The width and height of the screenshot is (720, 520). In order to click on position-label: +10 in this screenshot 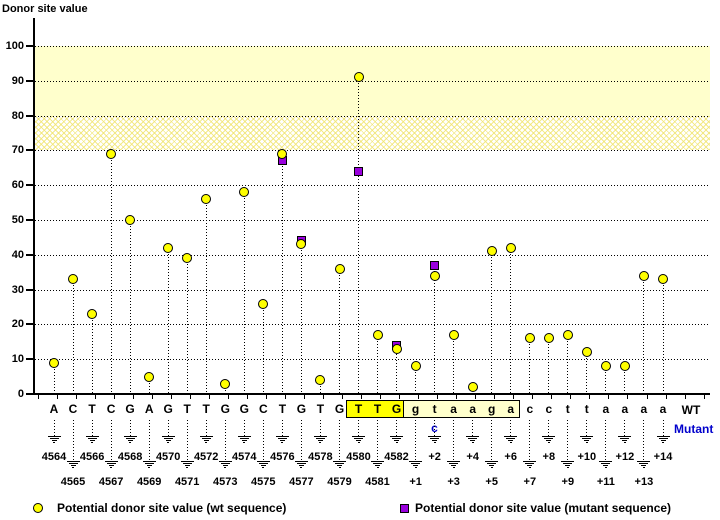, I will do `click(587, 457)`.